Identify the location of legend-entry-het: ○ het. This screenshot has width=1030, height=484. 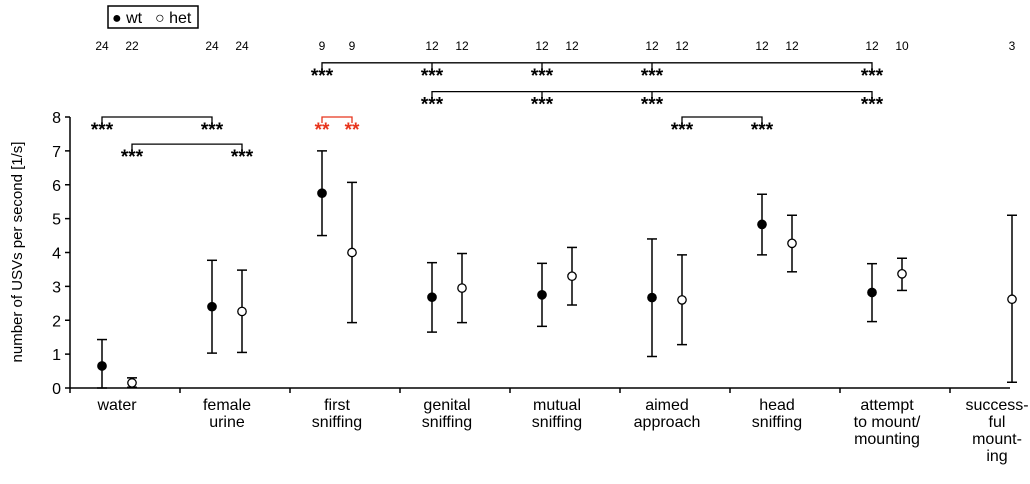
(173, 18).